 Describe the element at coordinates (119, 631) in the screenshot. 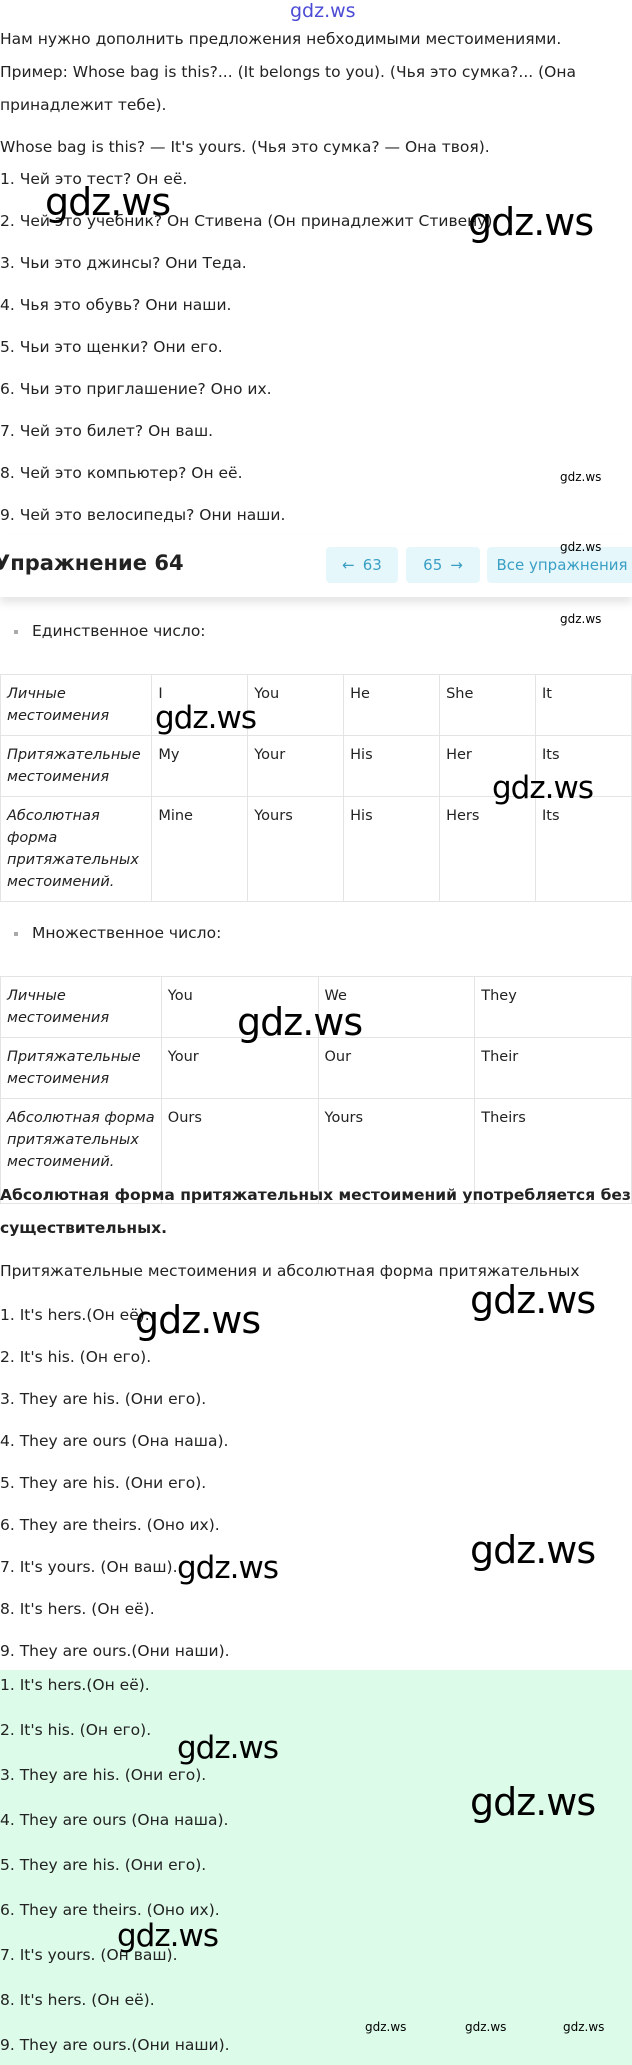

I see `label-text: Единственное число:` at that location.